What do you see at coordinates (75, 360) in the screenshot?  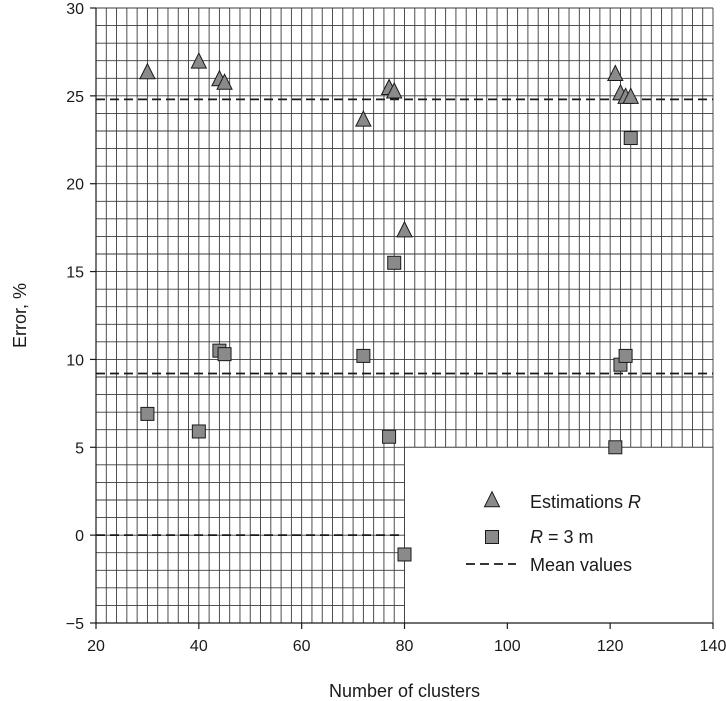 I see `y-tick-label: 10` at bounding box center [75, 360].